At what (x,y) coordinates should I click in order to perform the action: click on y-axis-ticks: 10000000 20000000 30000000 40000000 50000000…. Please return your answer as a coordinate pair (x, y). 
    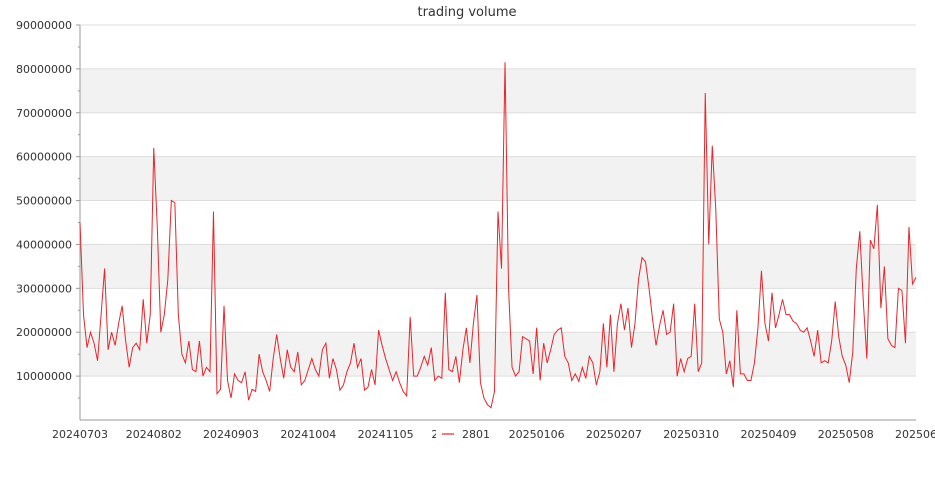
    Looking at the image, I should click on (48, 209).